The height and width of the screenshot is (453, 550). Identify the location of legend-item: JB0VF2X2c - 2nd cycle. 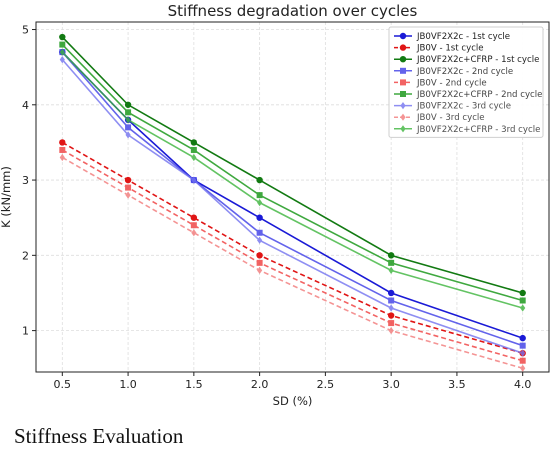
(453, 72).